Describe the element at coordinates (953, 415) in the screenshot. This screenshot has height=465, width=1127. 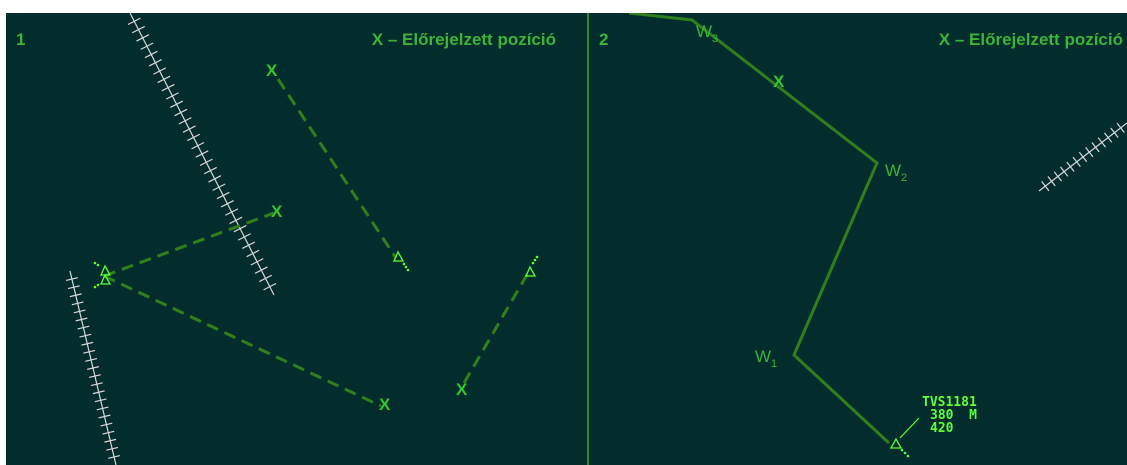
I see `aircraft-level-line: 380 M` at that location.